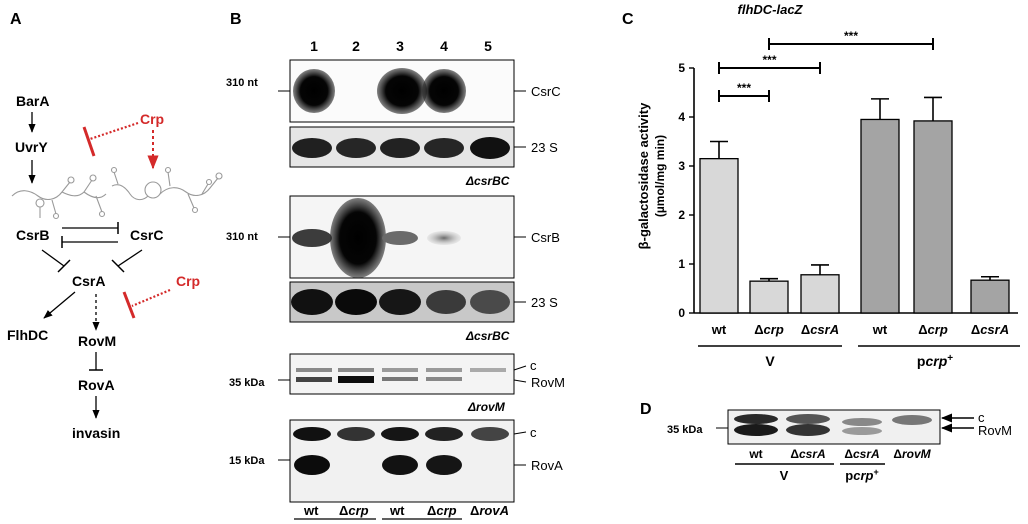 The width and height of the screenshot is (1028, 524). What do you see at coordinates (64, 266) in the screenshot?
I see `repression-bar-csrb-csra` at bounding box center [64, 266].